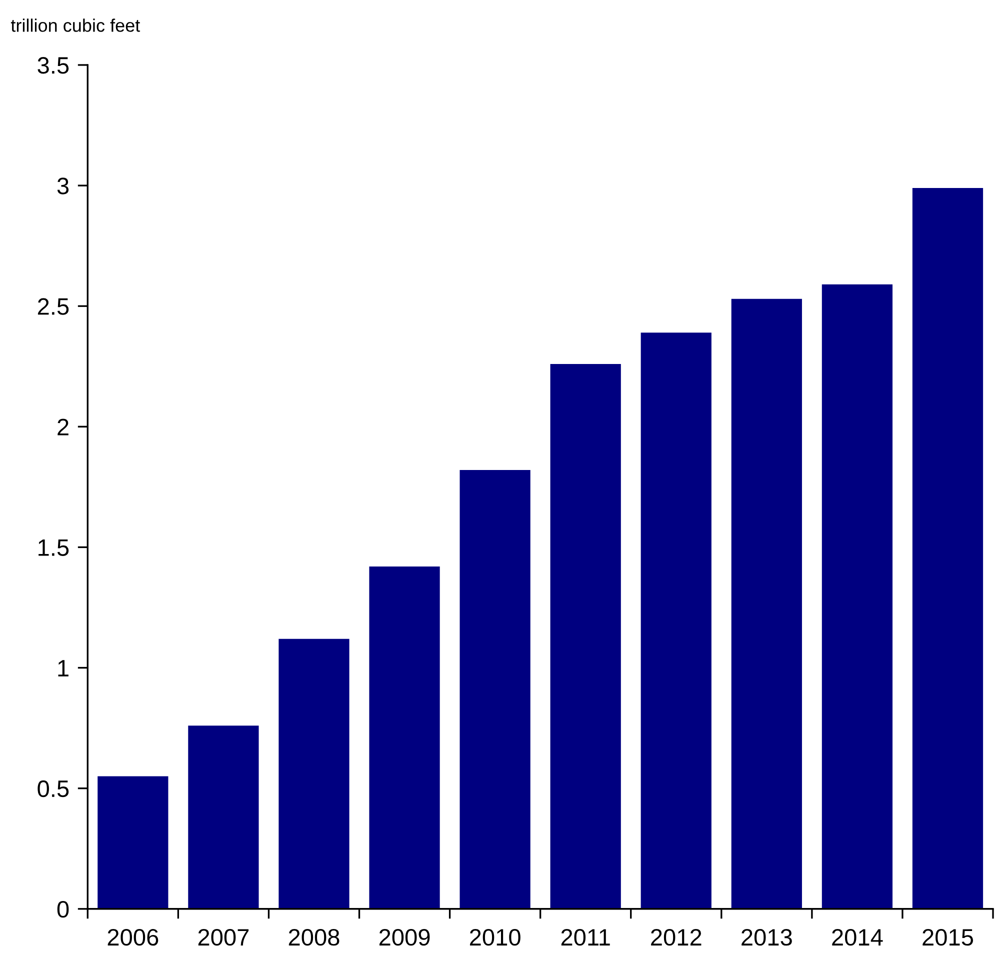 The image size is (996, 970). What do you see at coordinates (495, 937) in the screenshot?
I see `x-tick-label: 2010` at bounding box center [495, 937].